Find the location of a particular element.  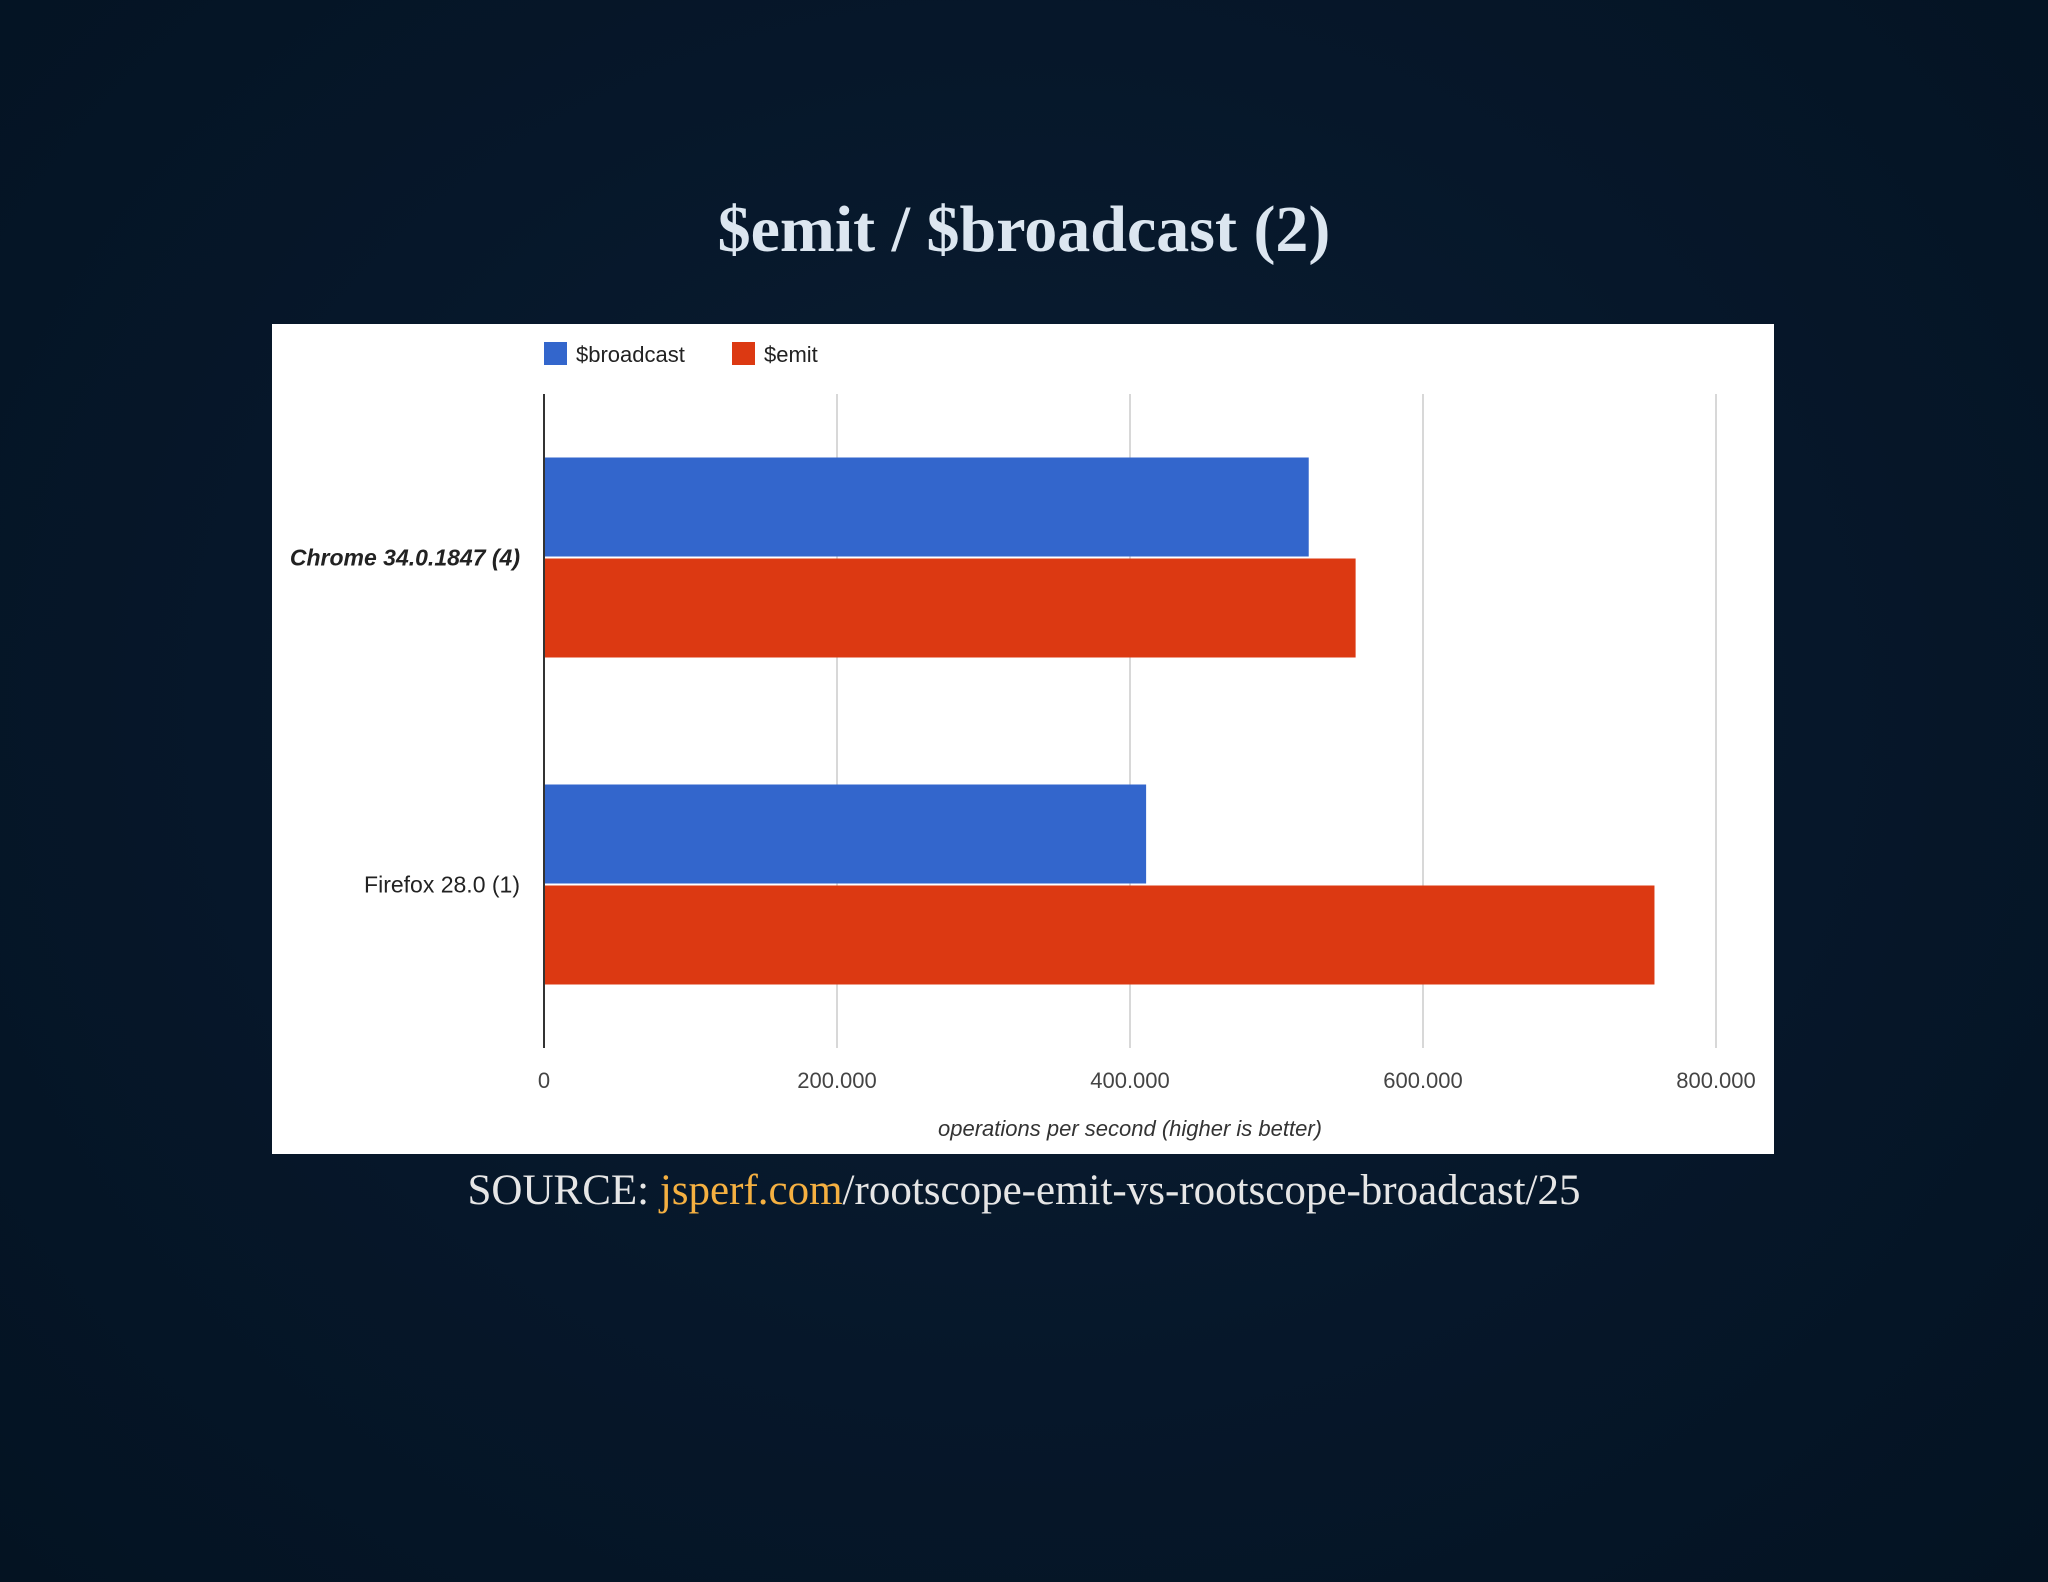

x-tick-label: 0 is located at coordinates (544, 1080).